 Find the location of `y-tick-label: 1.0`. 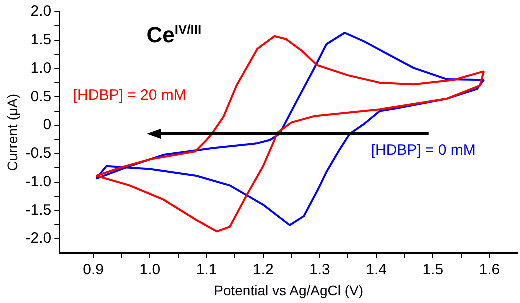

y-tick-label: 1.0 is located at coordinates (41, 68).